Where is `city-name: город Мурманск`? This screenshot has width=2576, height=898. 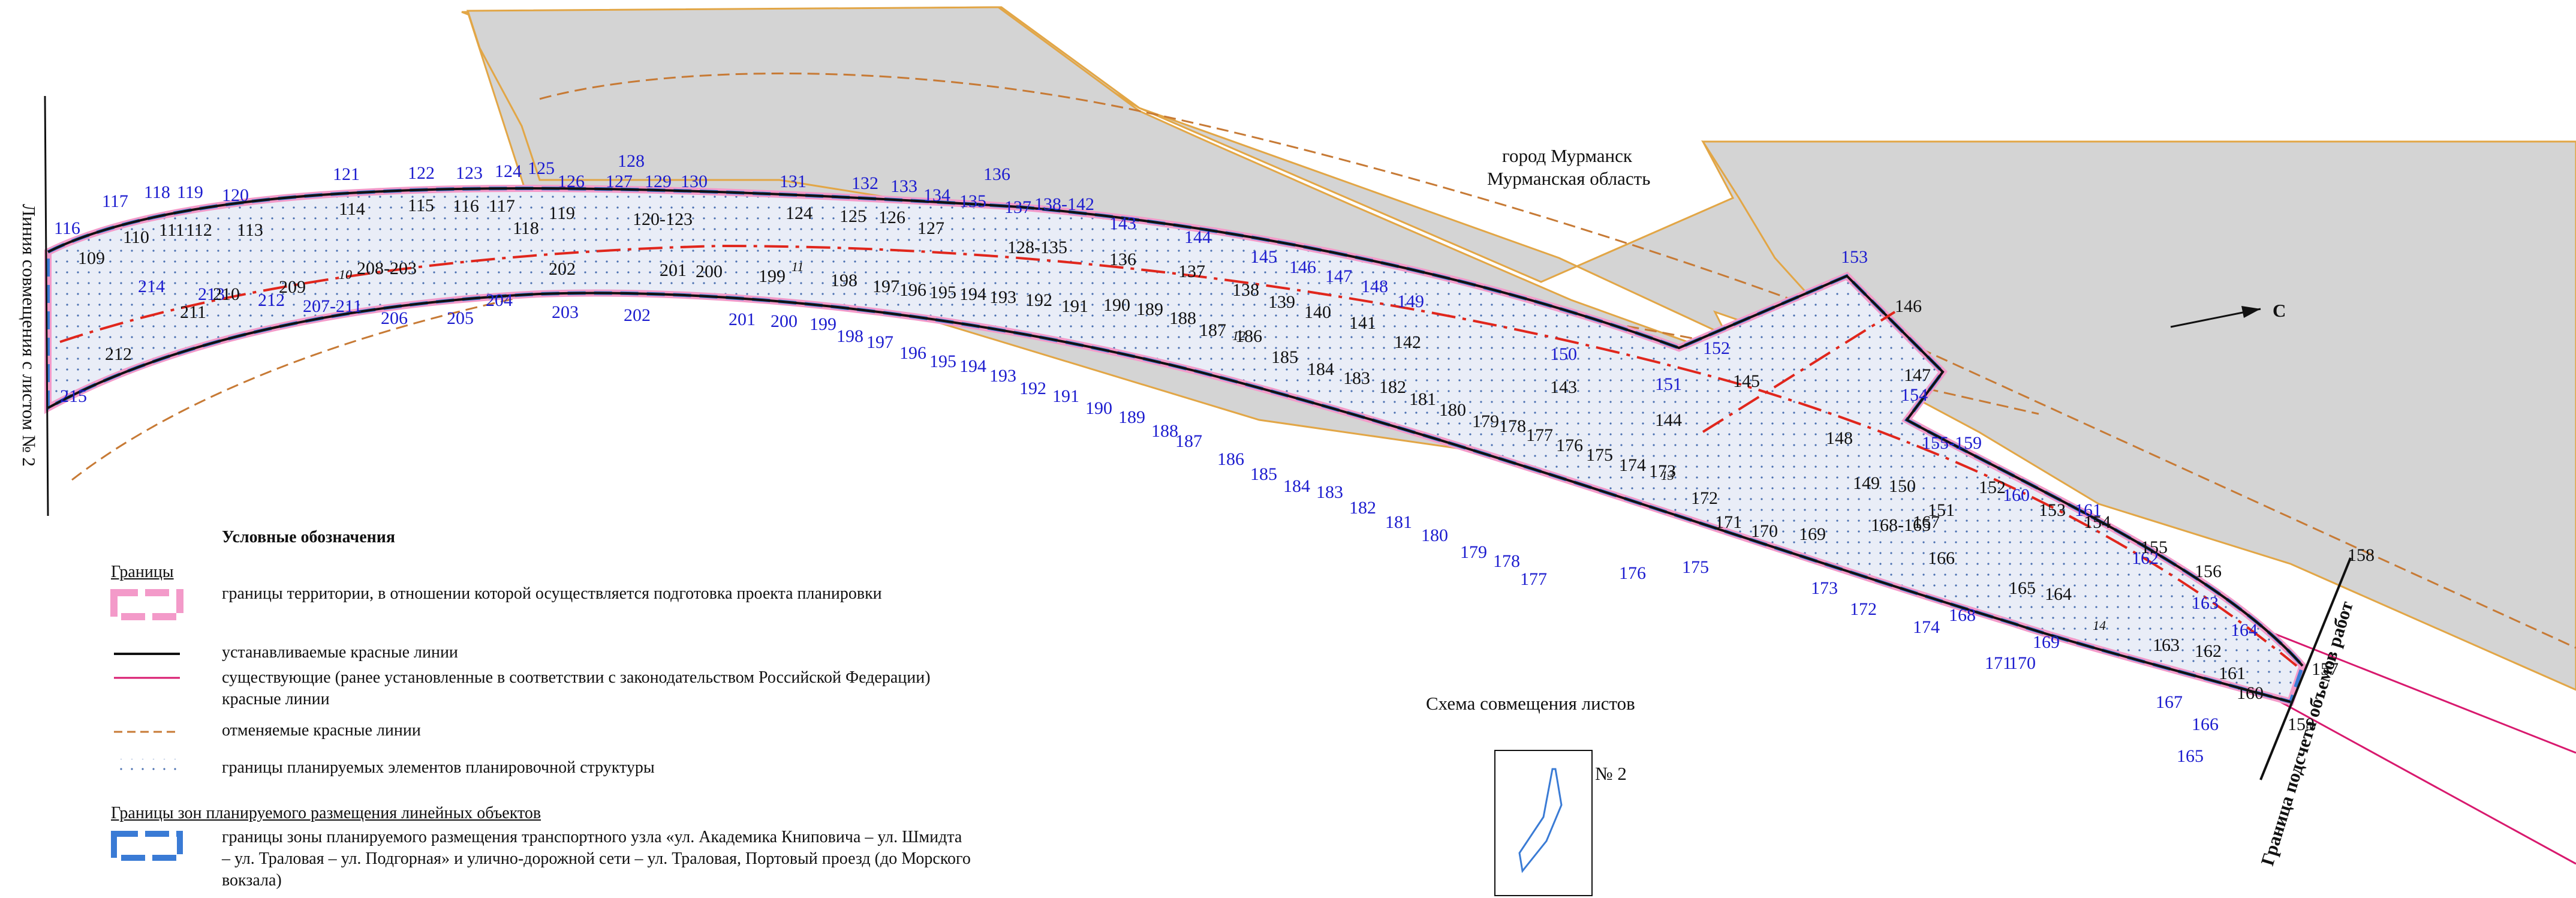 city-name: город Мурманск is located at coordinates (1567, 155).